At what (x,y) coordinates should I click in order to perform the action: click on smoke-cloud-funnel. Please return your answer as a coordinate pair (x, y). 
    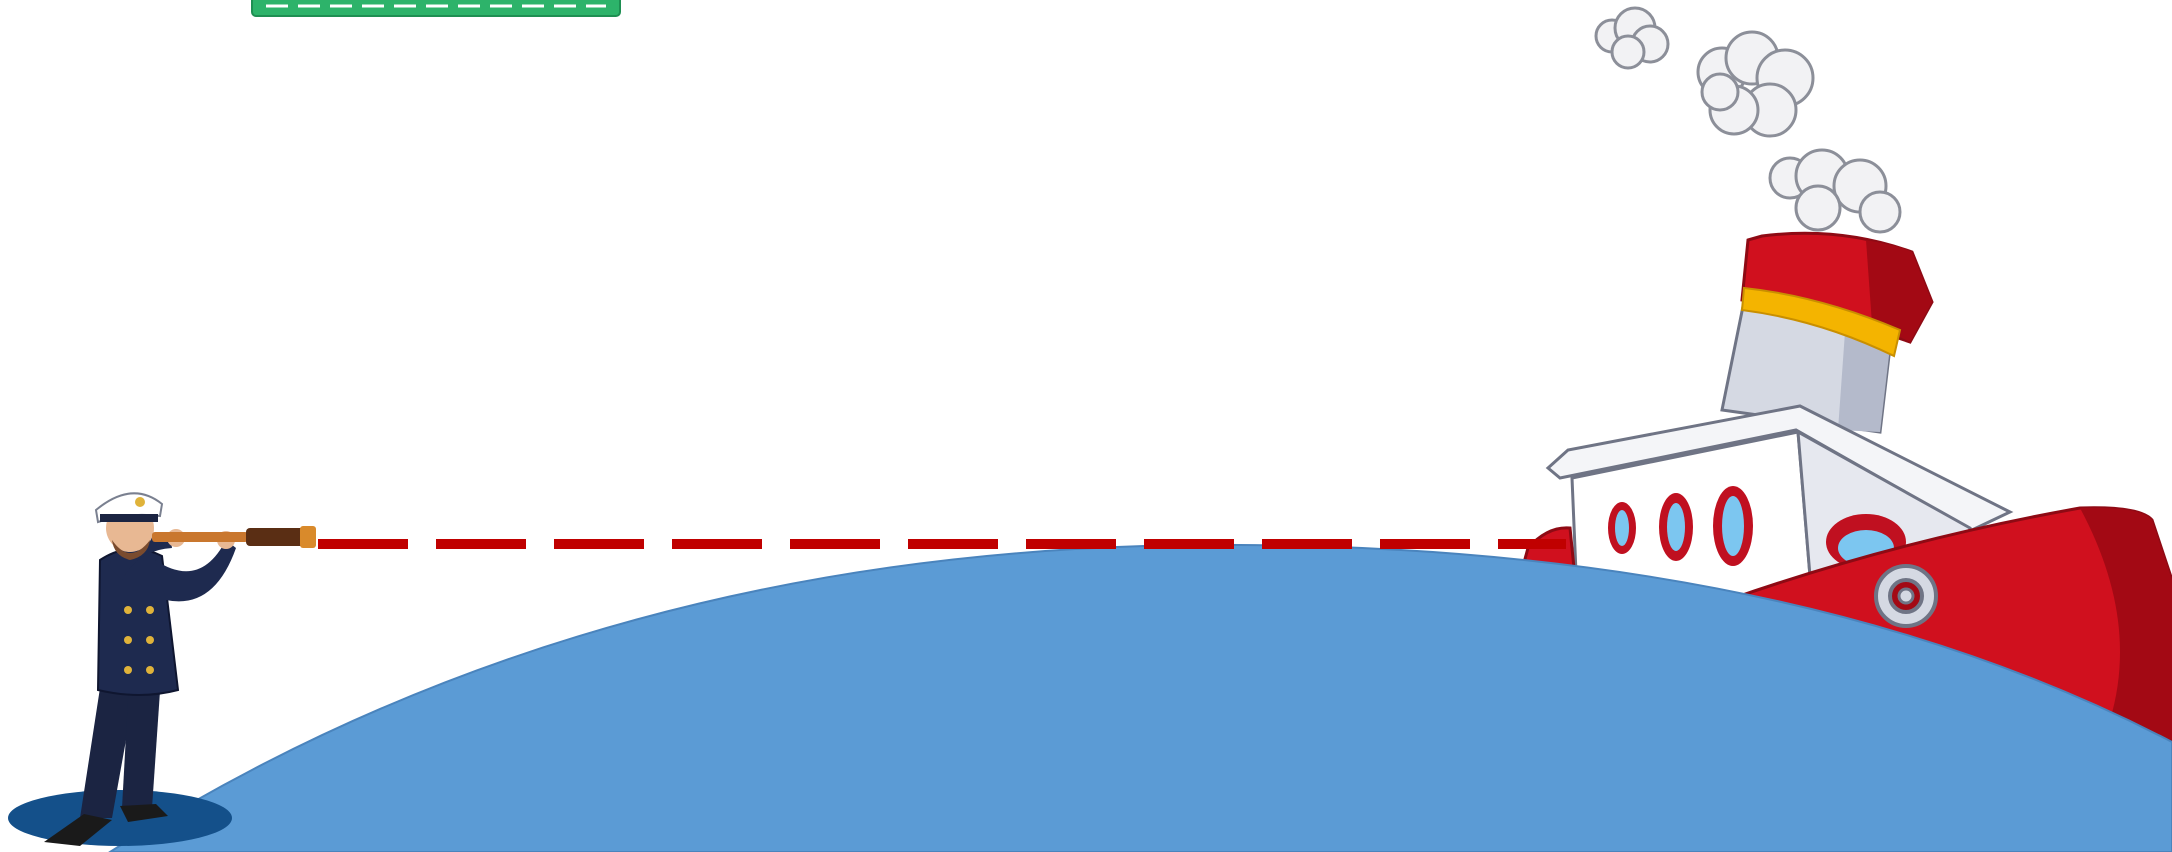
    Looking at the image, I should click on (1835, 191).